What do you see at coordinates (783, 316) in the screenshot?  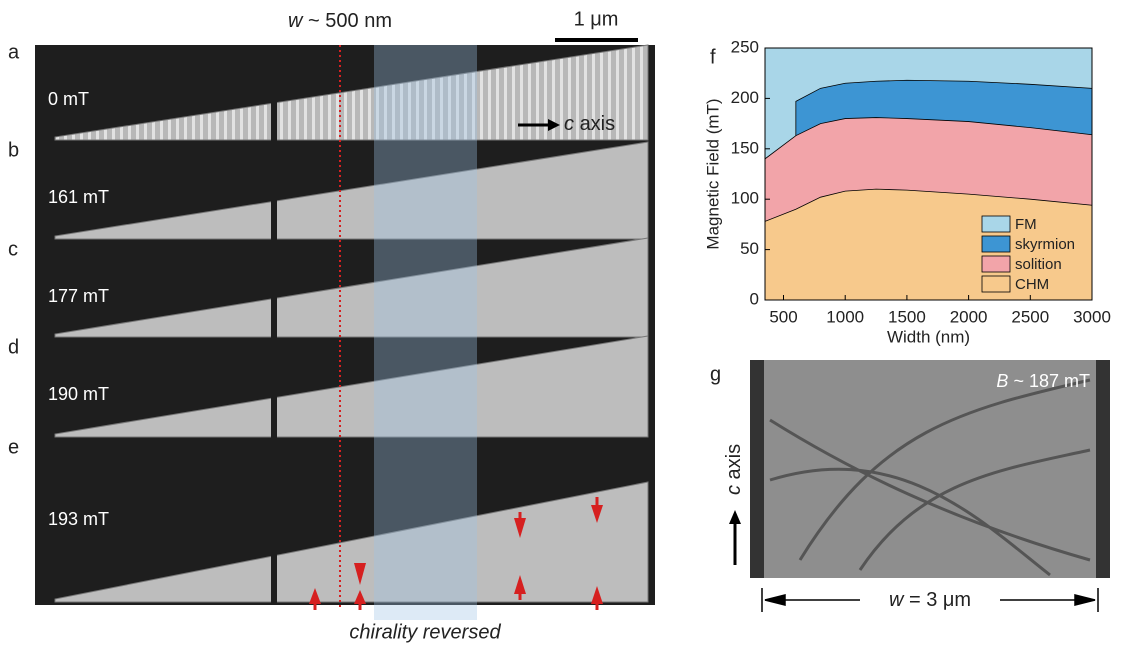 I see `x-tick-label: 500` at bounding box center [783, 316].